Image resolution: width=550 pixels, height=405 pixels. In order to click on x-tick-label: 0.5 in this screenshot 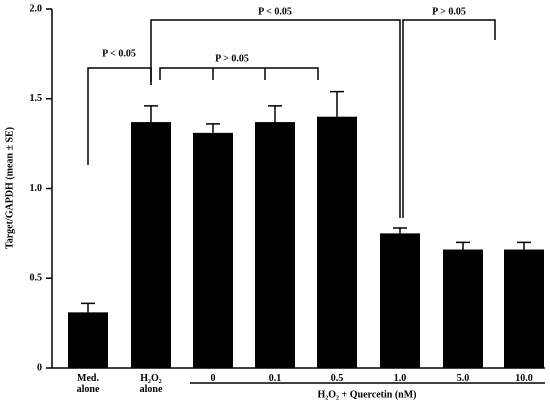, I will do `click(337, 378)`.